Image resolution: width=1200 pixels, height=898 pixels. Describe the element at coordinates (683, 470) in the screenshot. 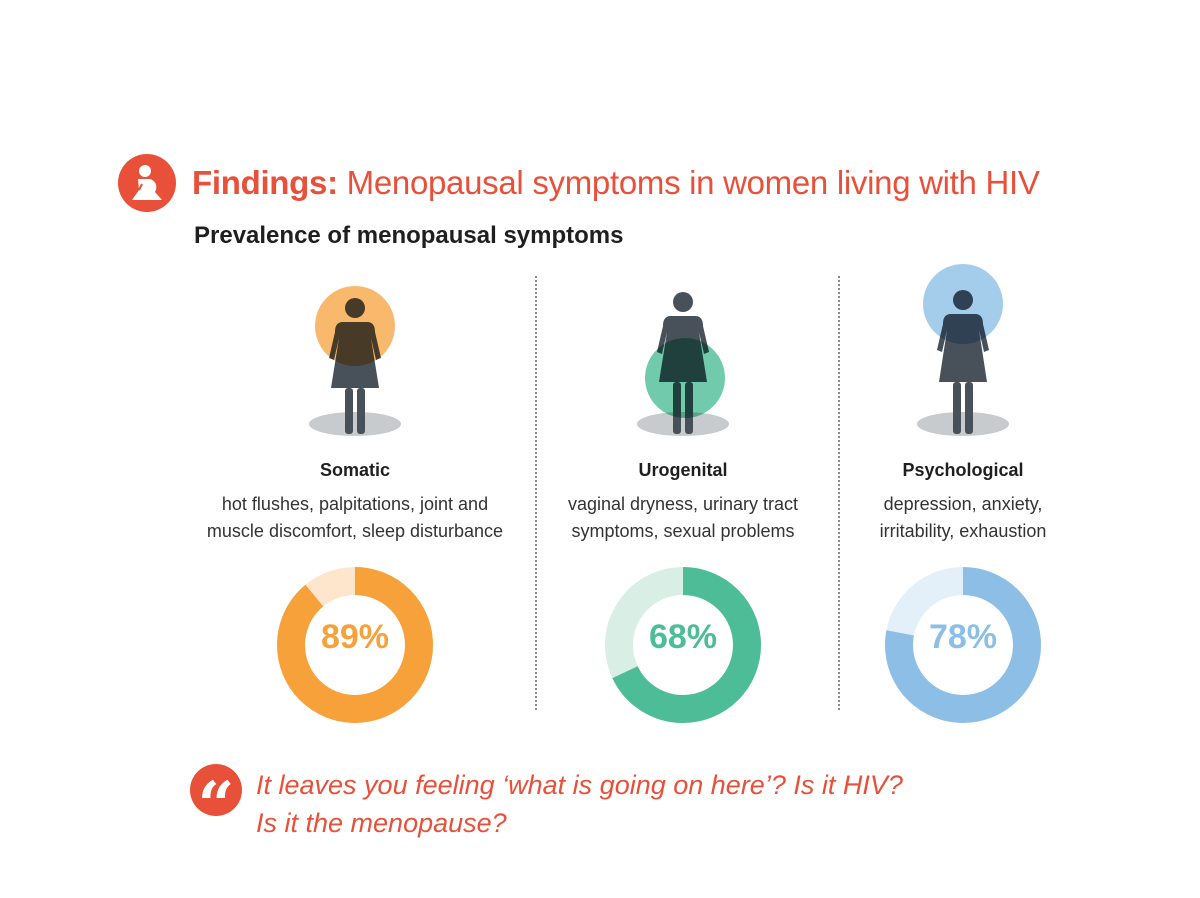

I see `category-name: Urogenital` at that location.